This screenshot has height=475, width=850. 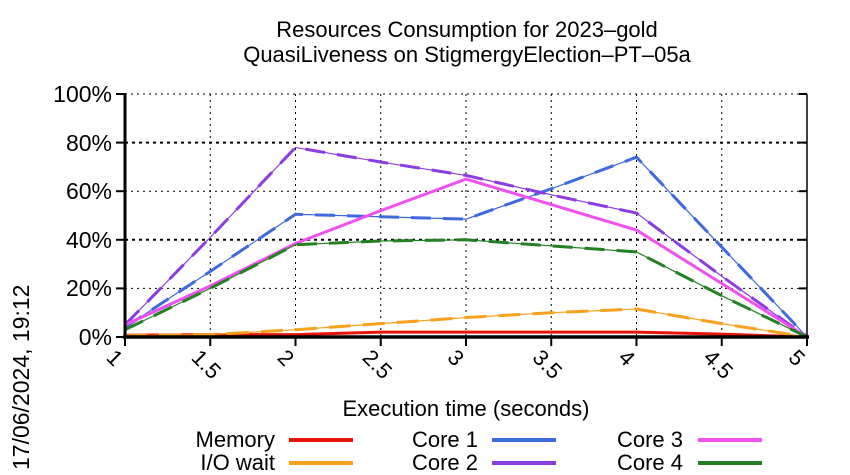 What do you see at coordinates (237, 462) in the screenshot?
I see `legend-label-i-o-wait: I/O wait` at bounding box center [237, 462].